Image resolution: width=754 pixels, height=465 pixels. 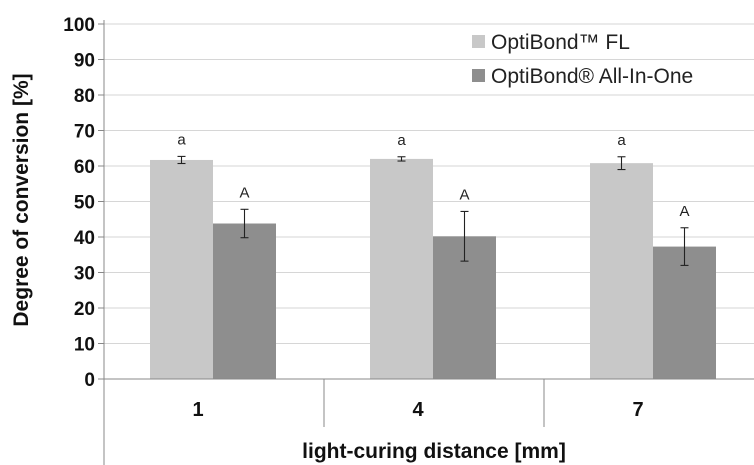 I want to click on y-tick-label: 90, so click(x=84, y=61).